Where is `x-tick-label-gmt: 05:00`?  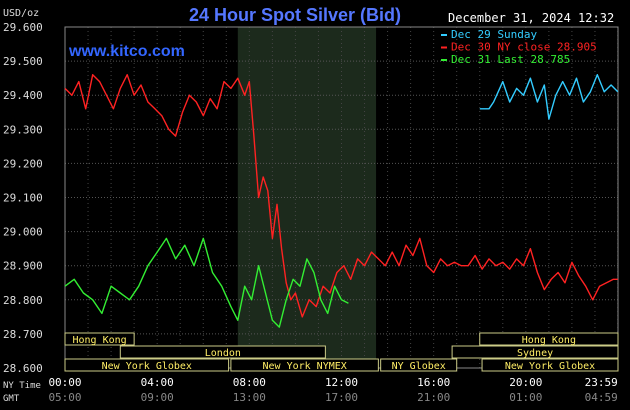 x-tick-label-gmt: 05:00 is located at coordinates (64, 397).